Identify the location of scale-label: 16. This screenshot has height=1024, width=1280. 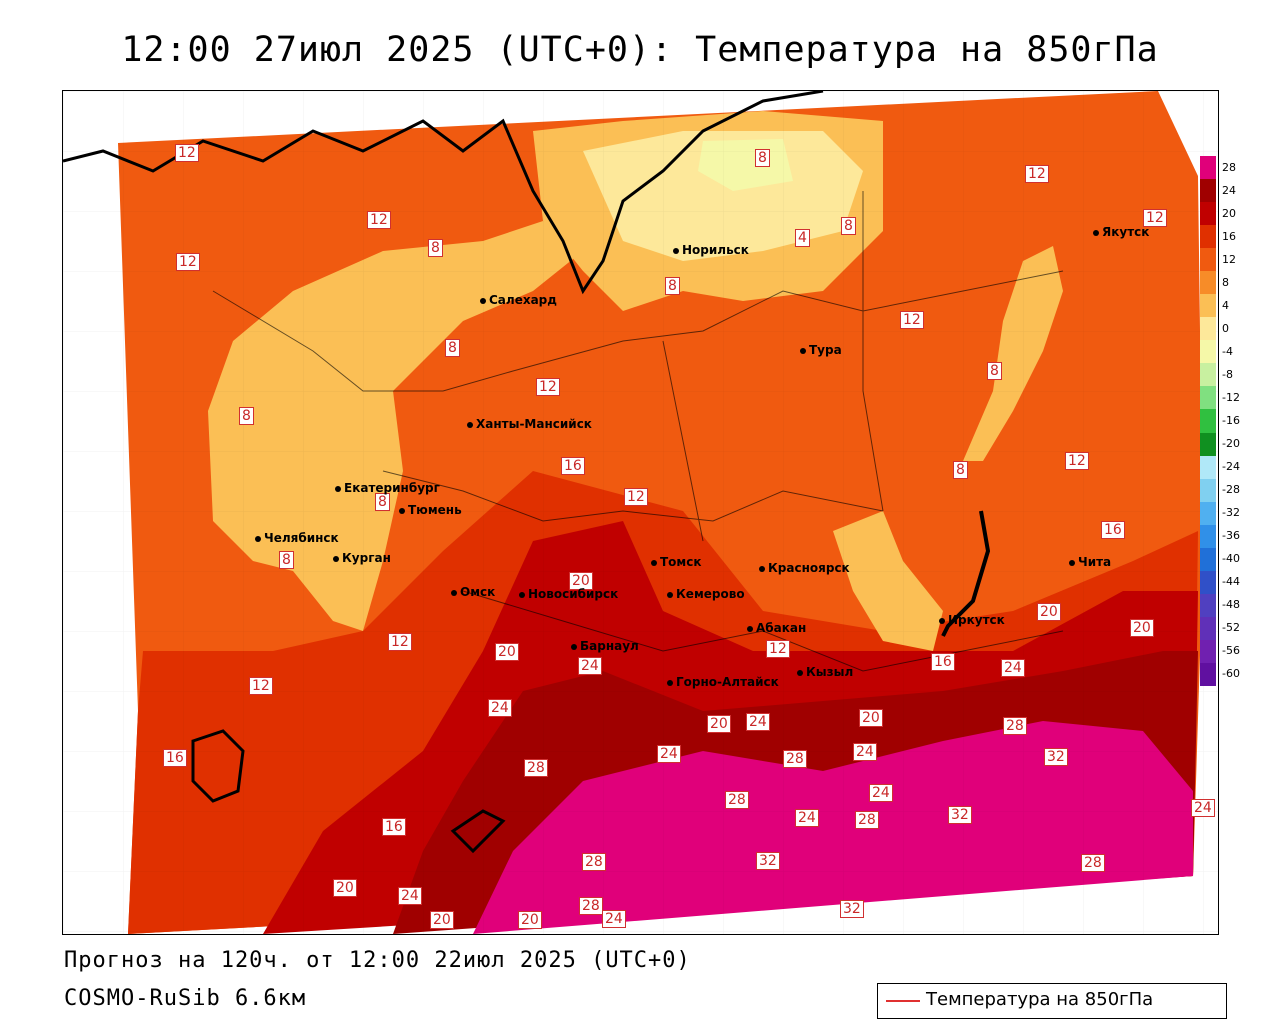
(1229, 236).